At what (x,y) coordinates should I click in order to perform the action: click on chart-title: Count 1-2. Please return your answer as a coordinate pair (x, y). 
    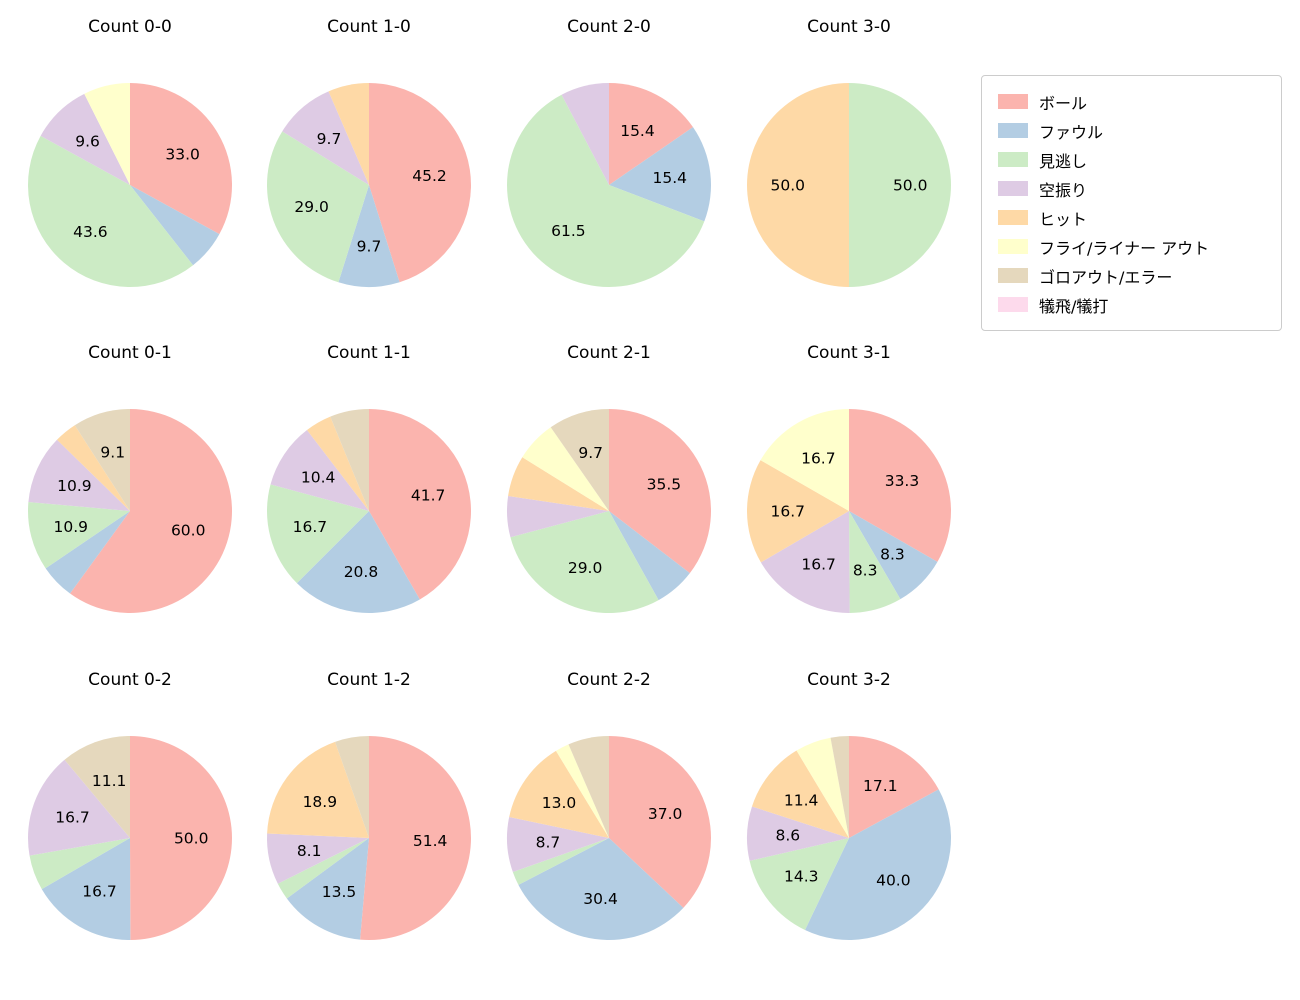
    Looking at the image, I should click on (369, 680).